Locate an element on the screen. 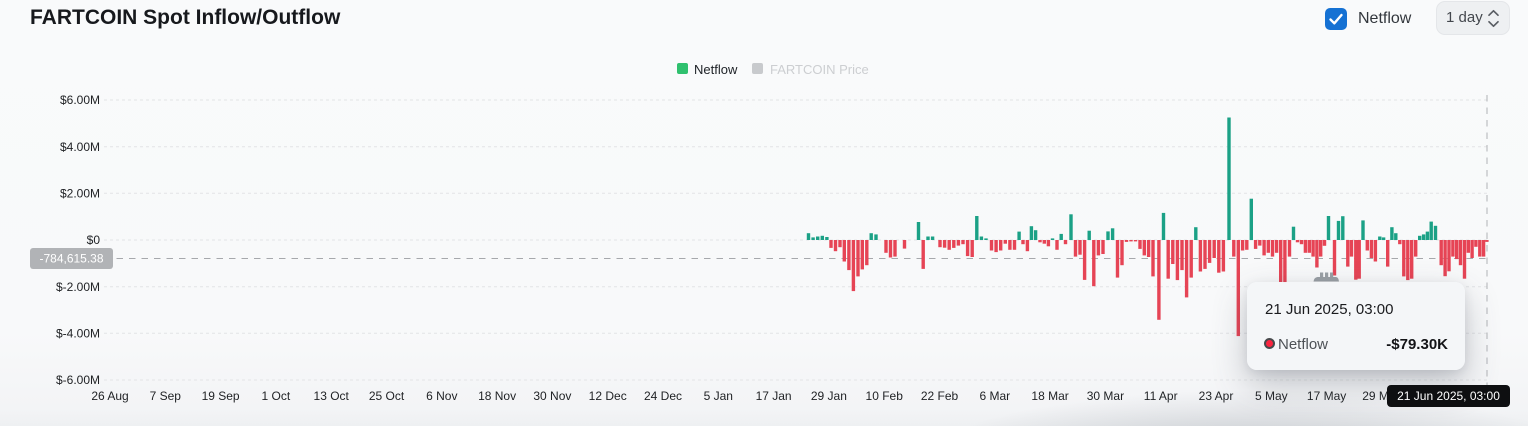 This screenshot has width=1528, height=426. svg-text: 30 Mar is located at coordinates (1105, 396).